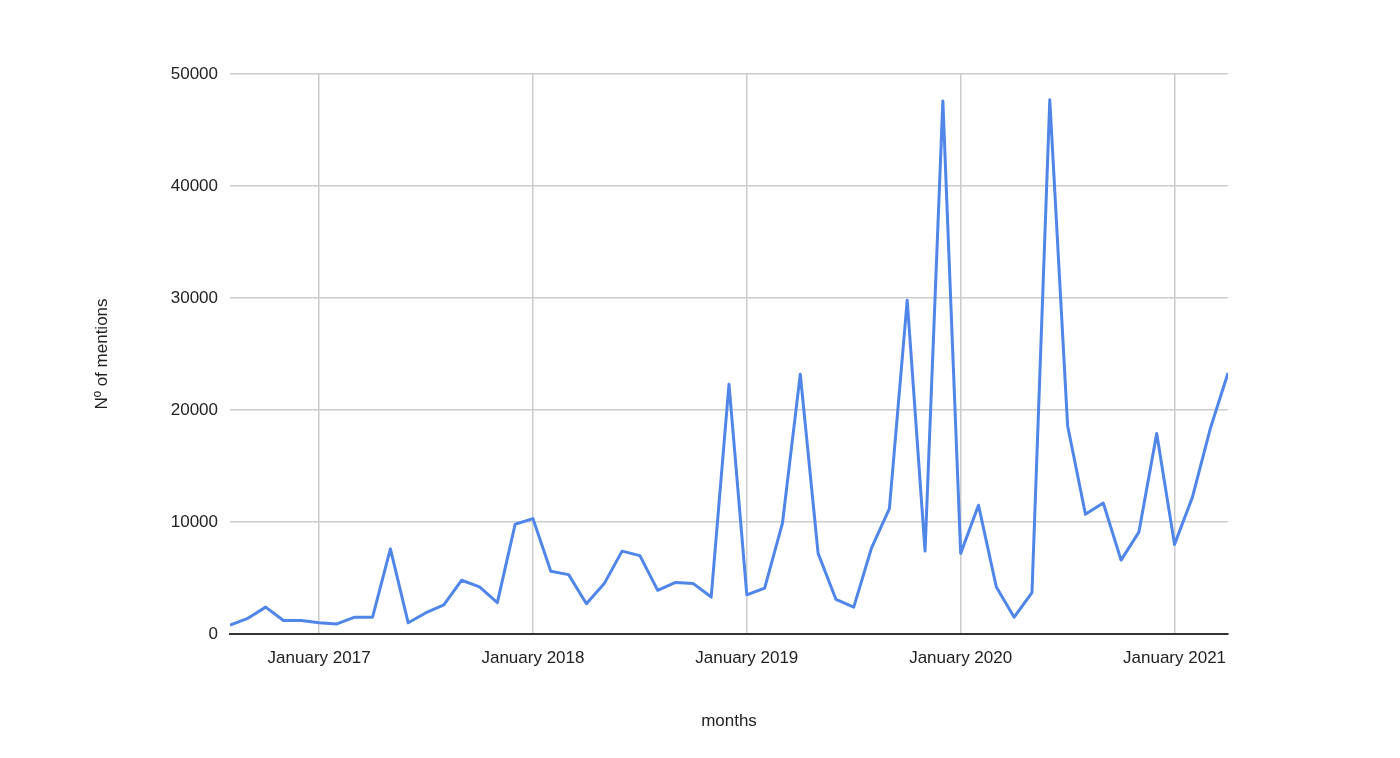  Describe the element at coordinates (101, 354) in the screenshot. I see `y-axis-title: Nº of mentions` at that location.